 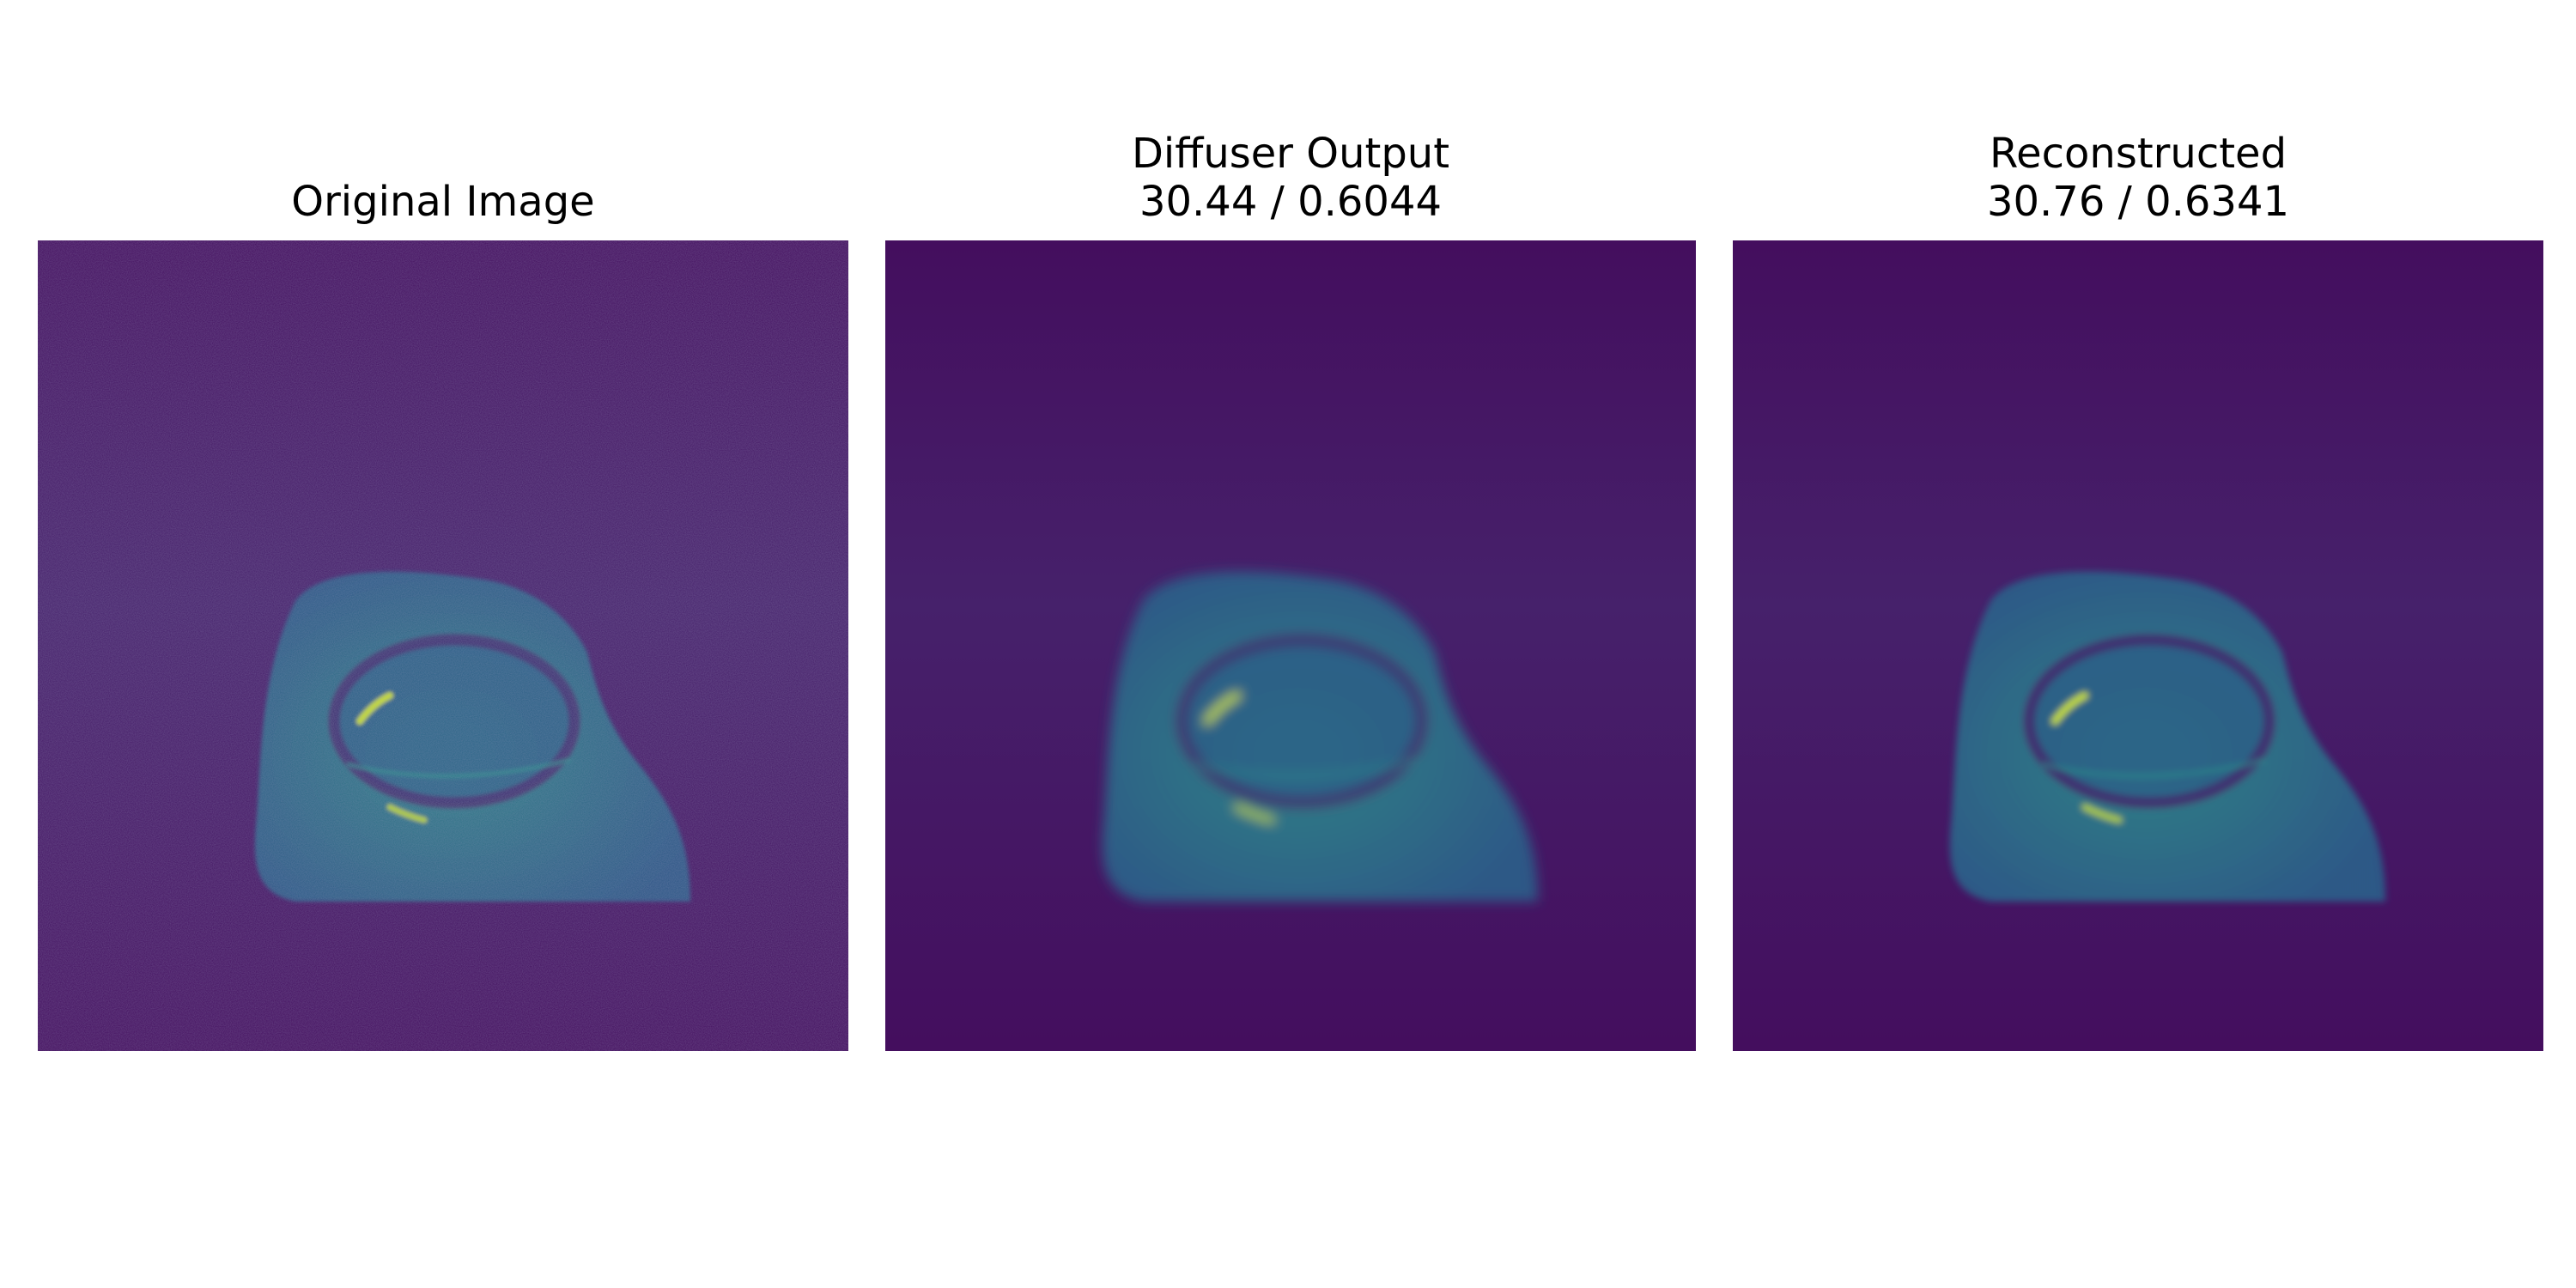 I want to click on panel-title-line: Original Image, so click(x=443, y=202).